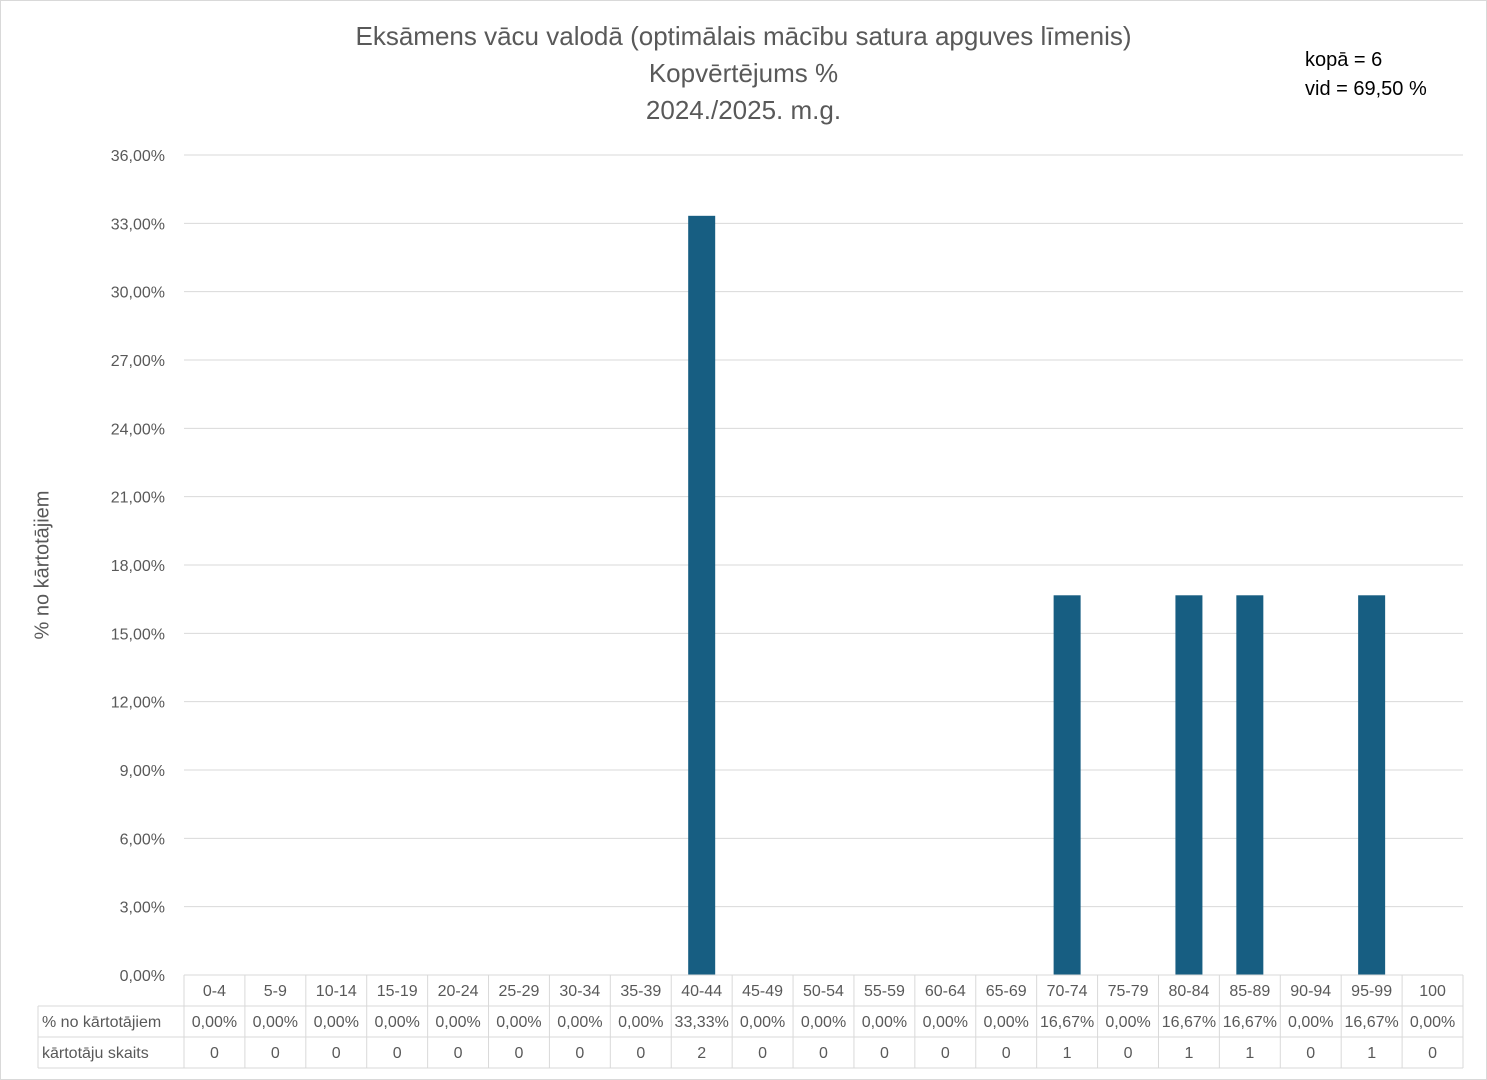  I want to click on y-tick-label: 12,00%, so click(138, 703).